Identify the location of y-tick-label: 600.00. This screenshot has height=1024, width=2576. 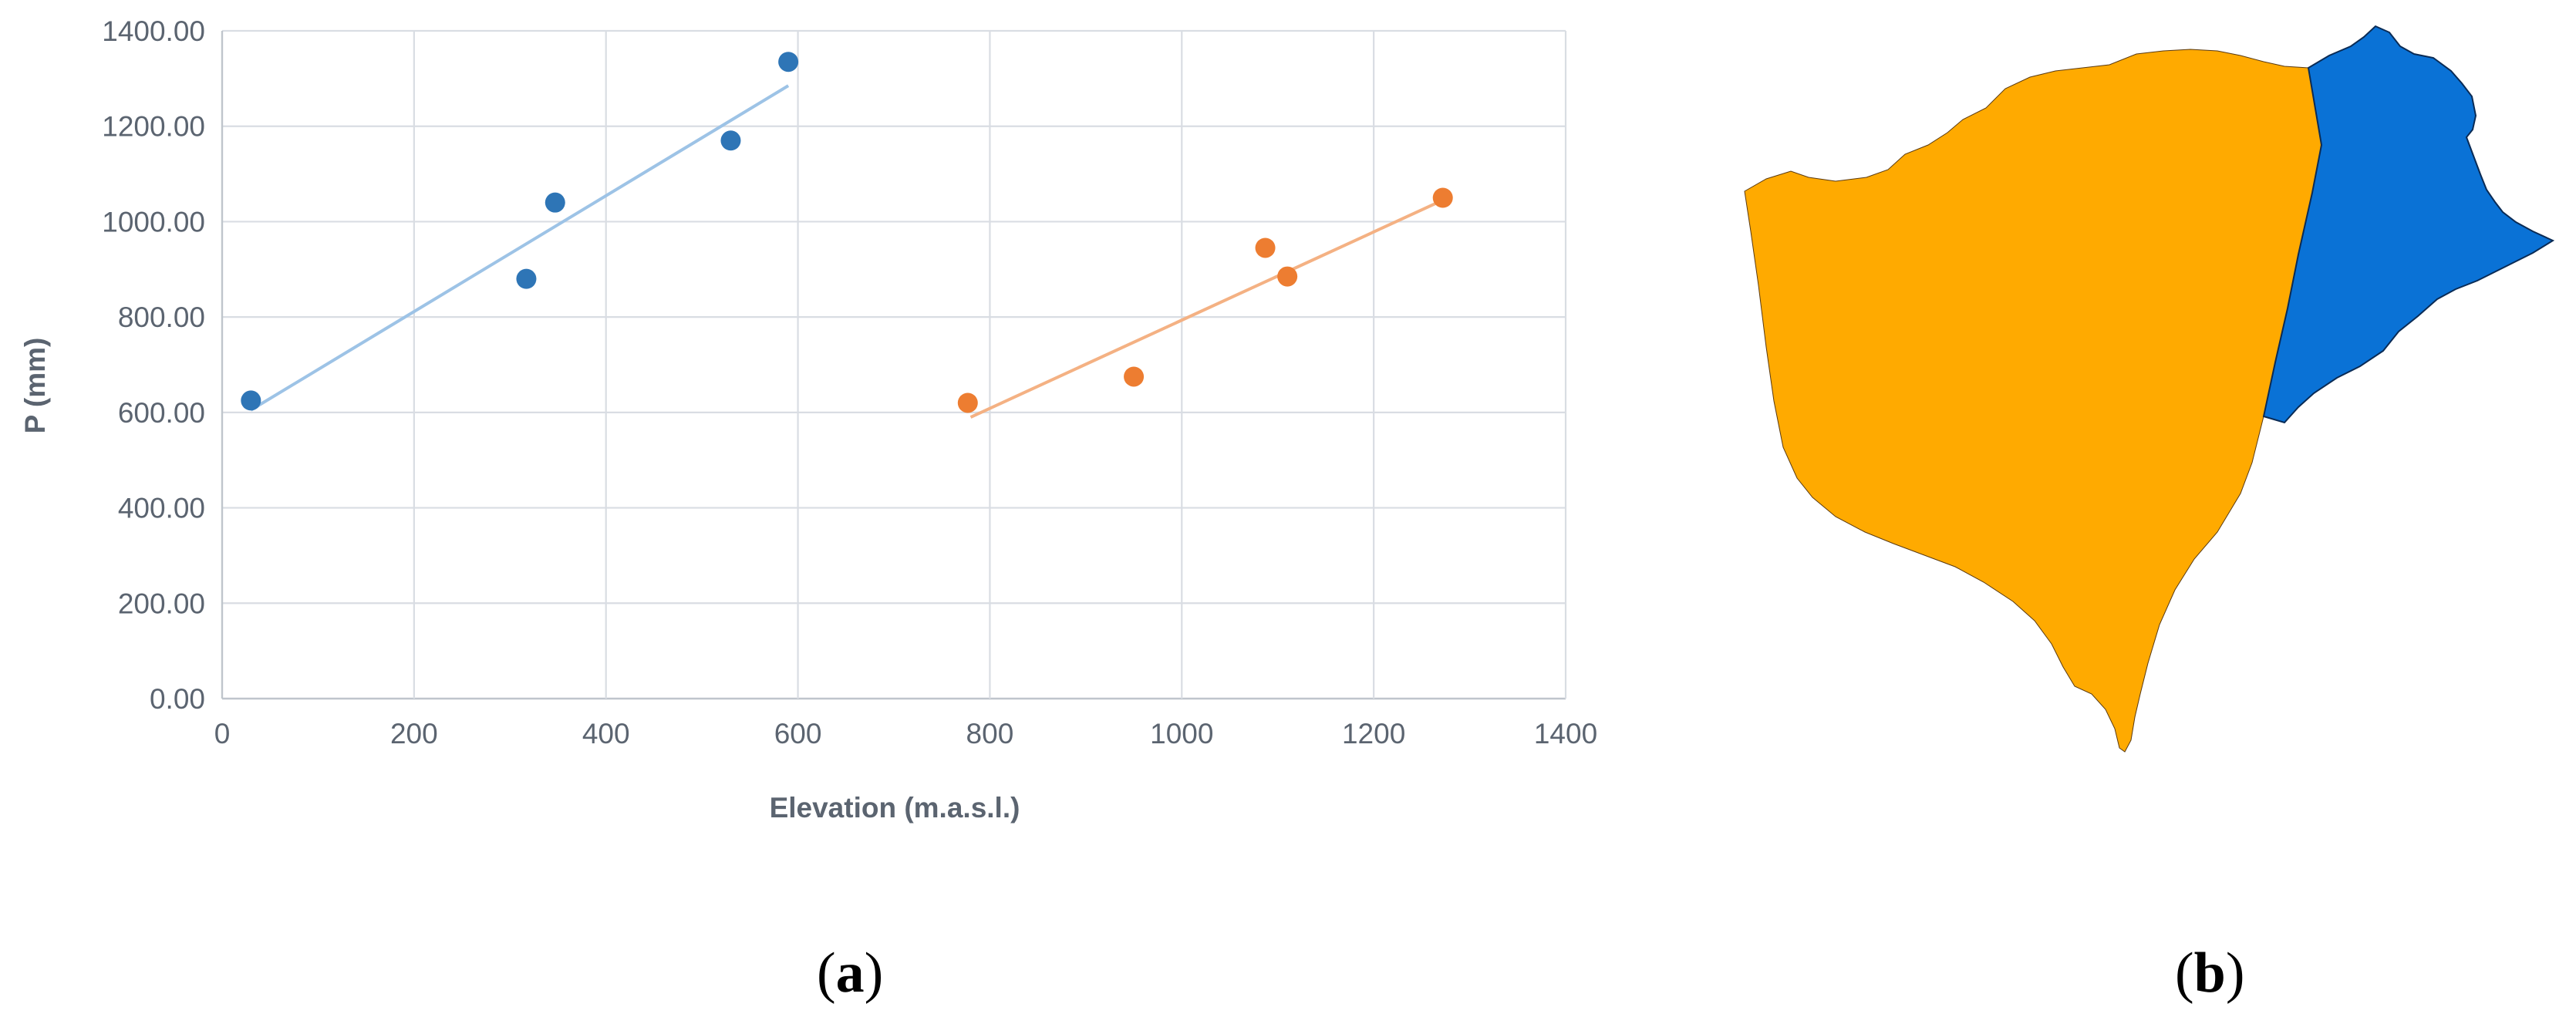
(161, 413).